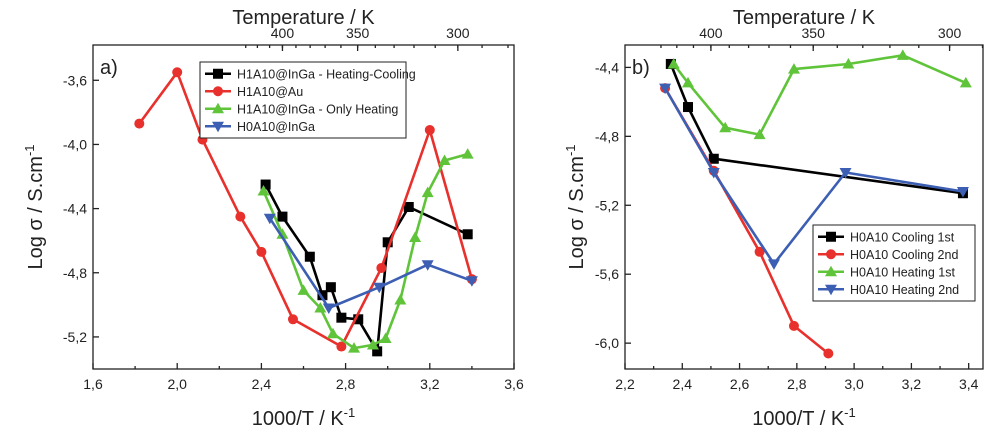 This screenshot has height=441, width=995. I want to click on legend-entry: H1A10@Au, so click(270, 92).